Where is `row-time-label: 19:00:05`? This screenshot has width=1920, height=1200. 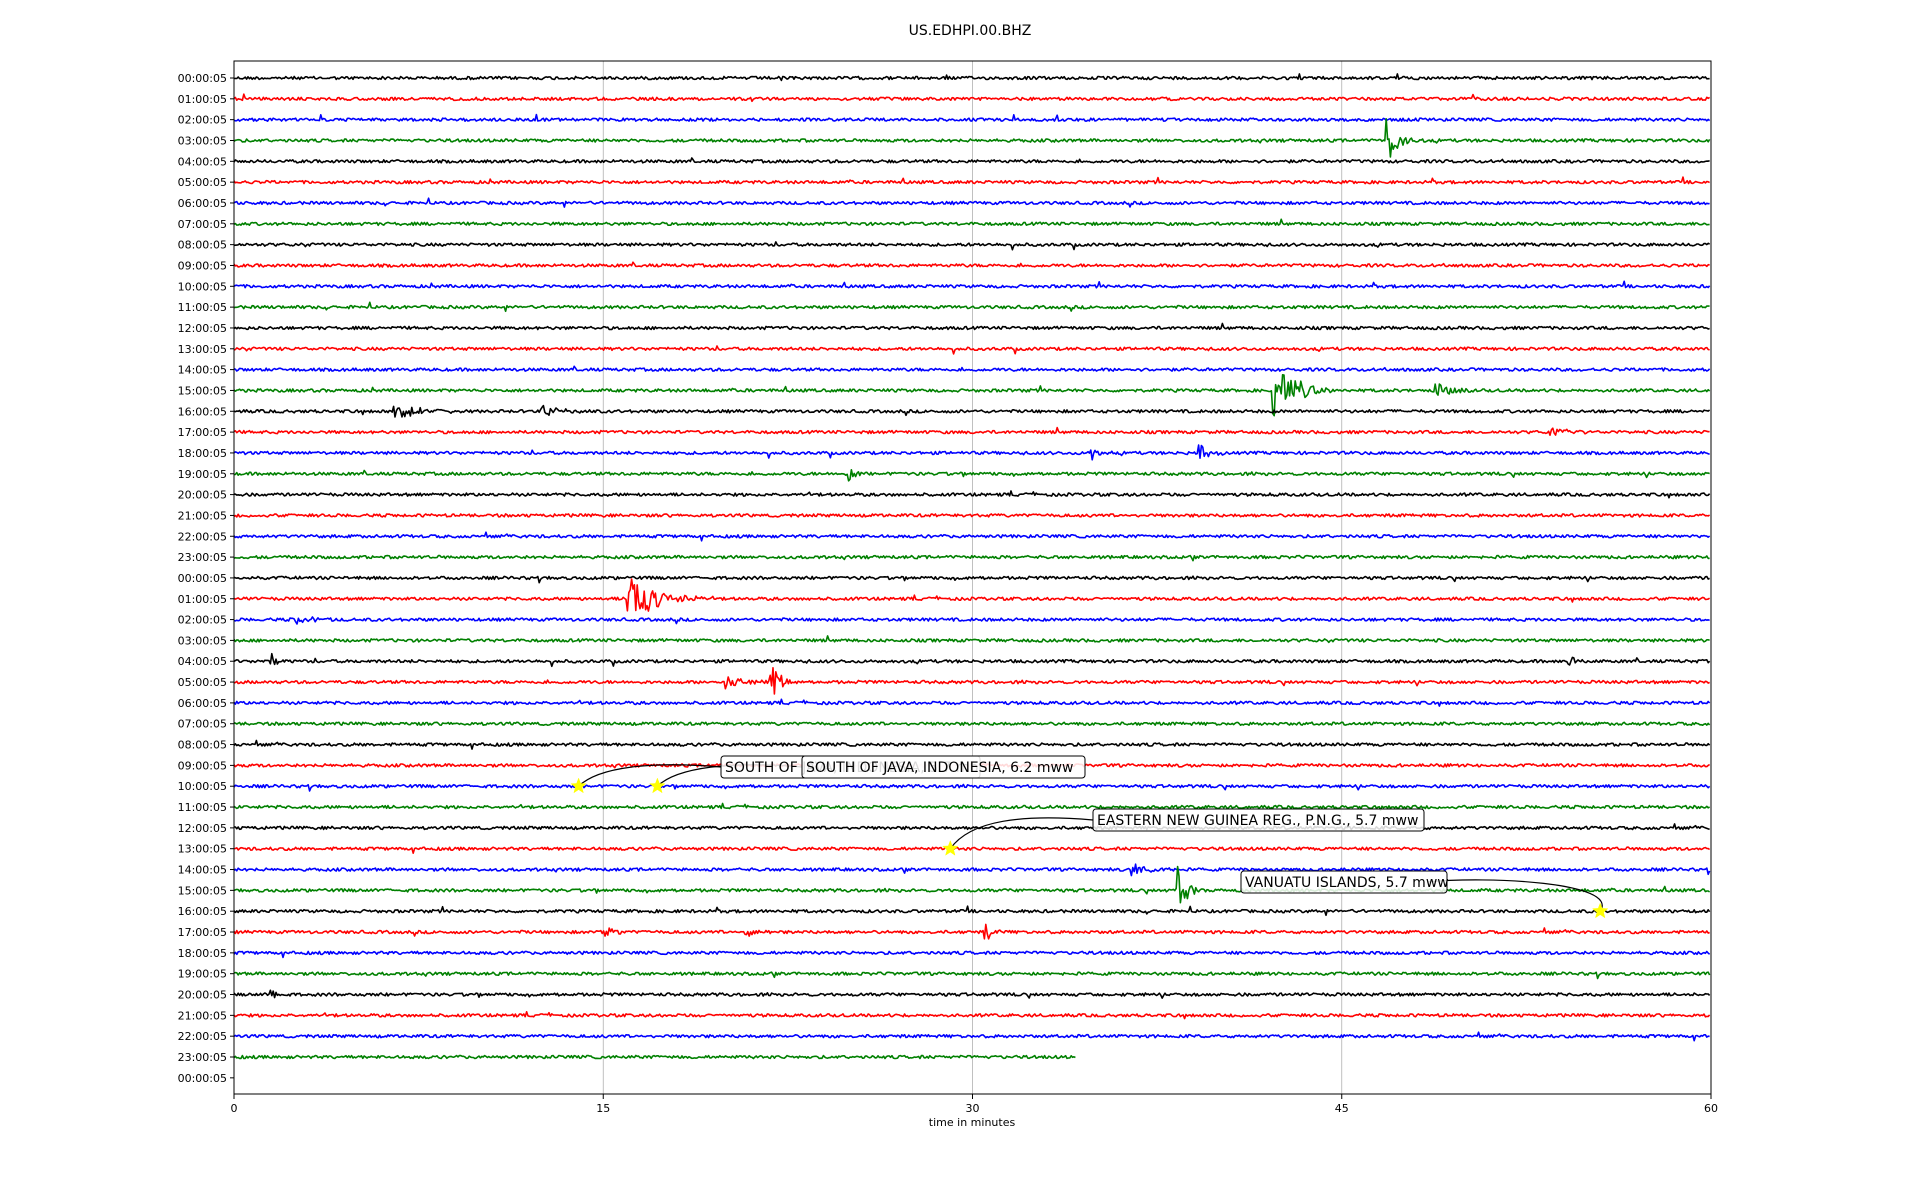
row-time-label: 19:00:05 is located at coordinates (202, 974).